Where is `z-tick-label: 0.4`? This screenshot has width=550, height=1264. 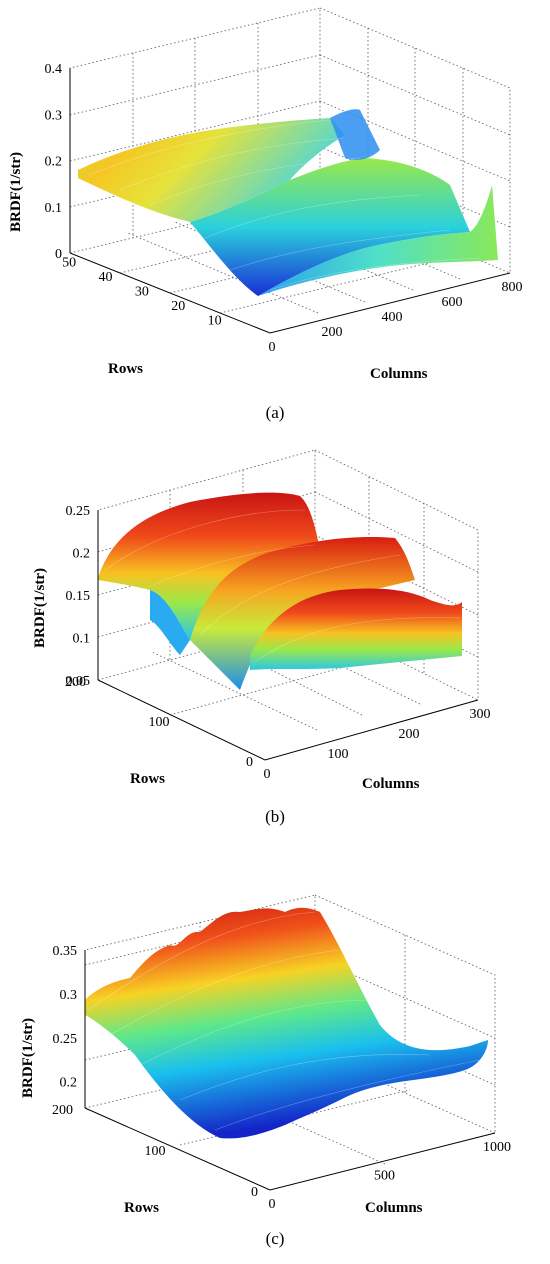 z-tick-label: 0.4 is located at coordinates (54, 69).